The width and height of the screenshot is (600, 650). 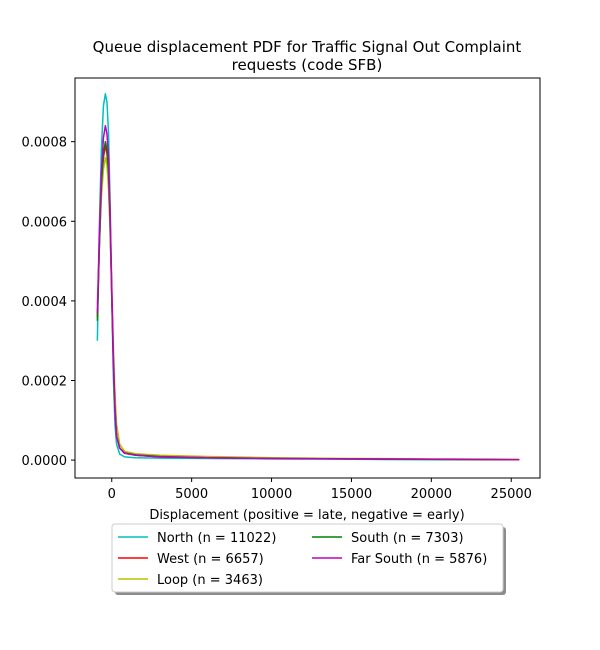 I want to click on y-tick-label: 0.0006, so click(x=45, y=222).